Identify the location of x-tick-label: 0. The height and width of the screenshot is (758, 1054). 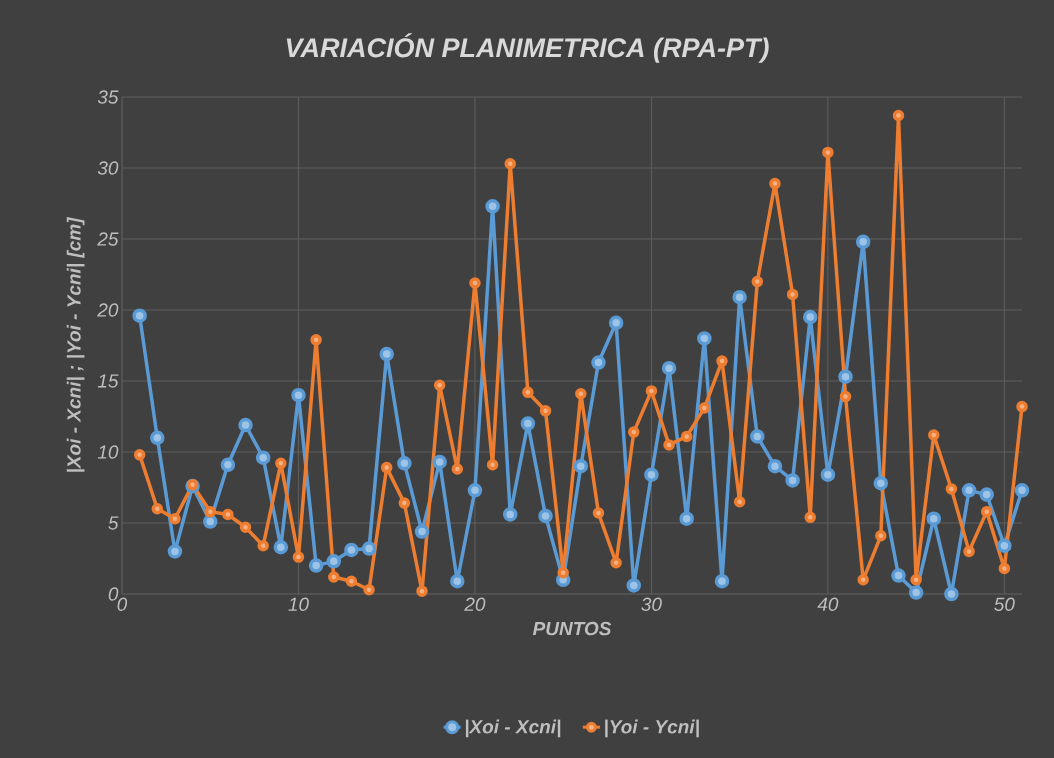
(122, 604).